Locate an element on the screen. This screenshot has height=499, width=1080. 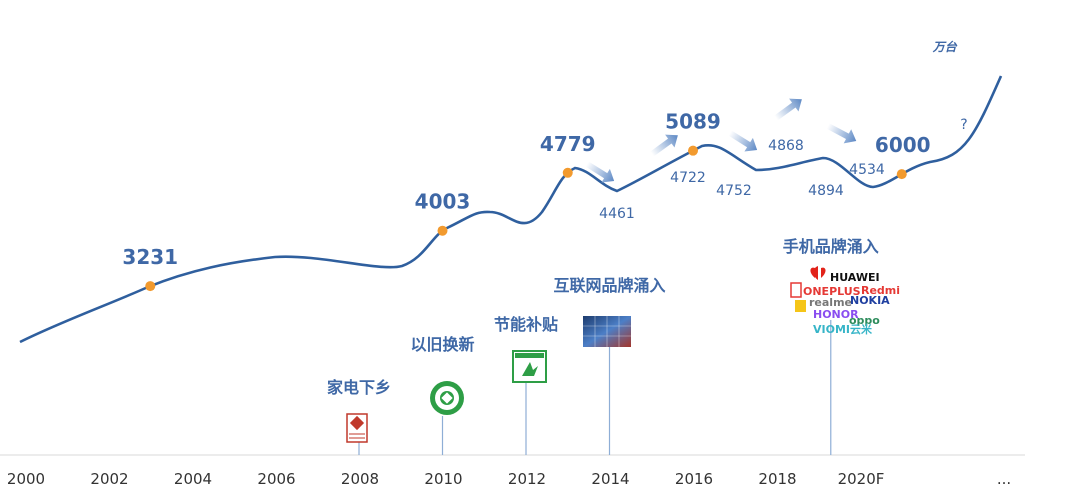
unit-label: 万台 is located at coordinates (945, 47).